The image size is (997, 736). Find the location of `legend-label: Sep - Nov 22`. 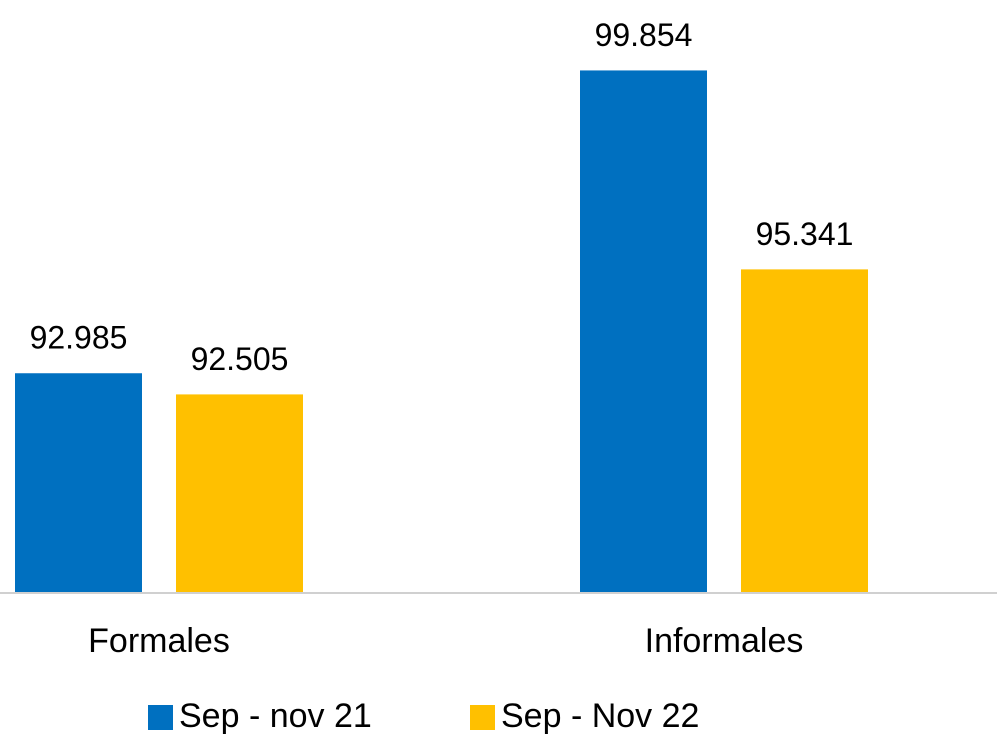

legend-label: Sep - Nov 22 is located at coordinates (600, 716).